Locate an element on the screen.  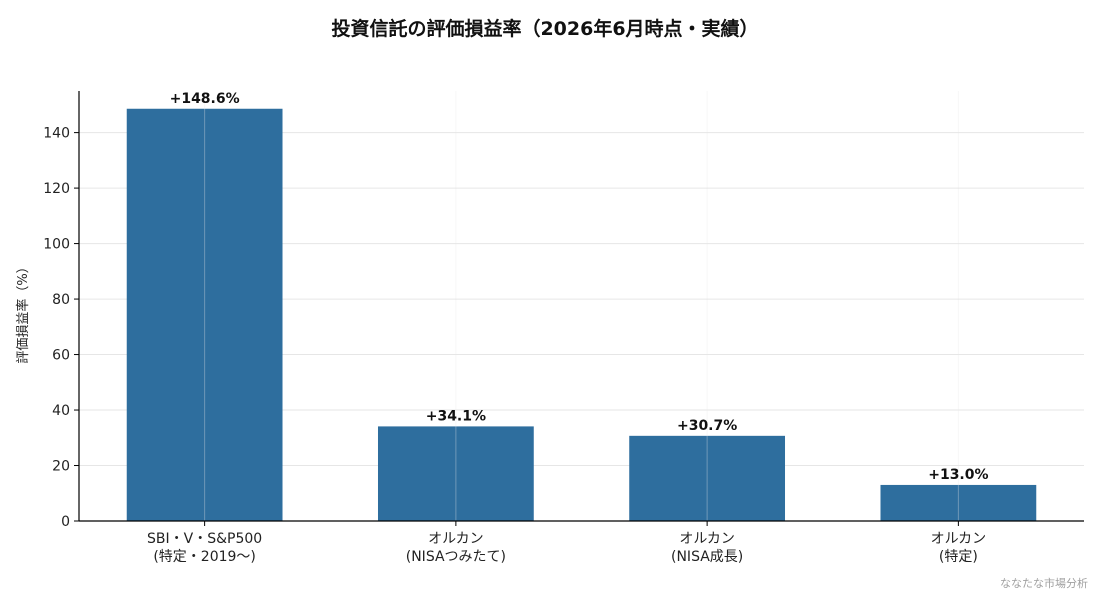
y-tick-label: 80 is located at coordinates (61, 300).